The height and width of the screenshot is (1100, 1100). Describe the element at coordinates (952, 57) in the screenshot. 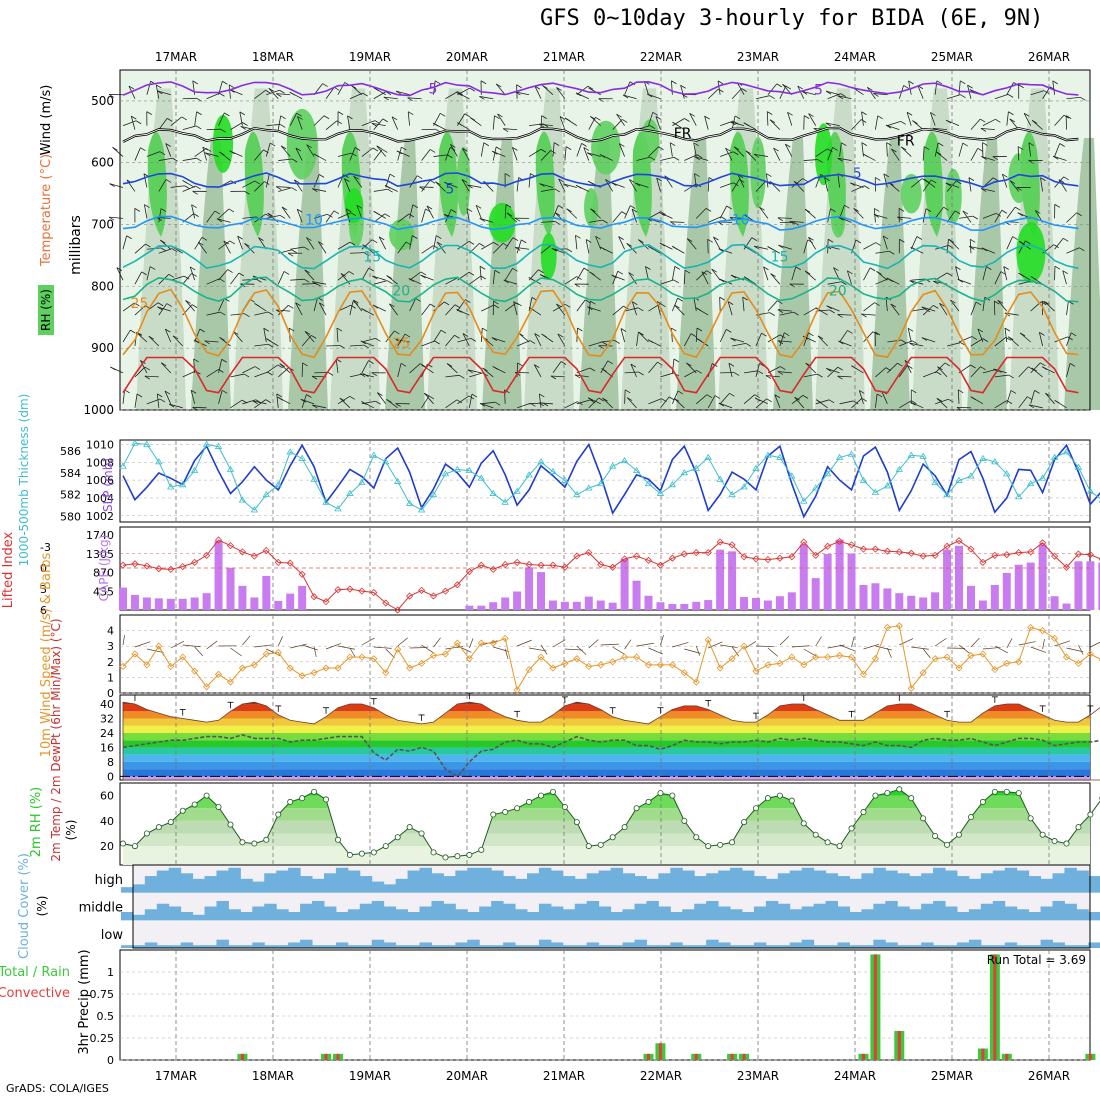

I see `top-date-label: 25MAR` at that location.